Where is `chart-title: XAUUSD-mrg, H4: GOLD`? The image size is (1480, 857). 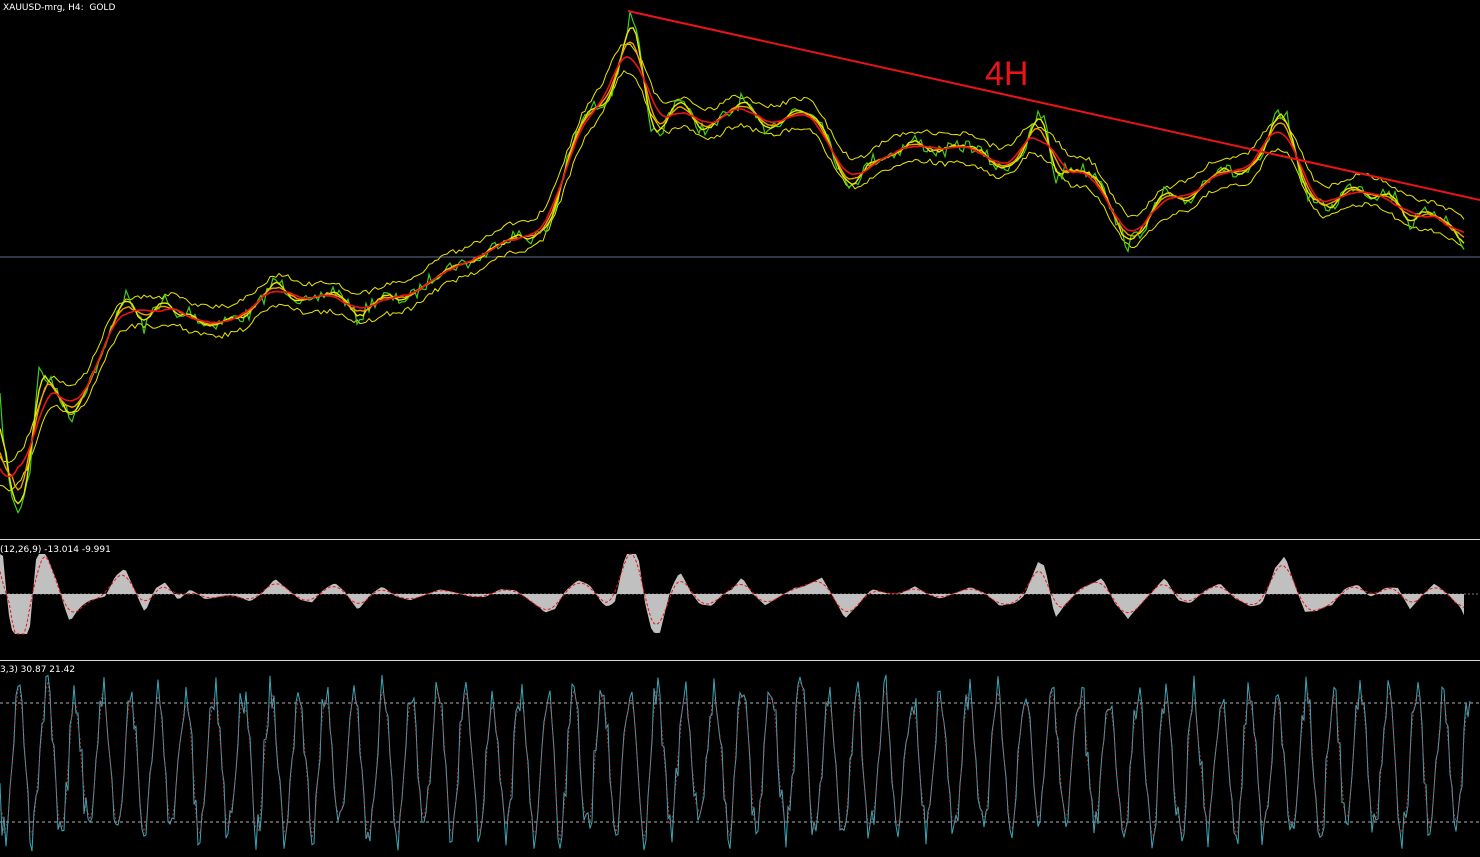 chart-title: XAUUSD-mrg, H4: GOLD is located at coordinates (59, 8).